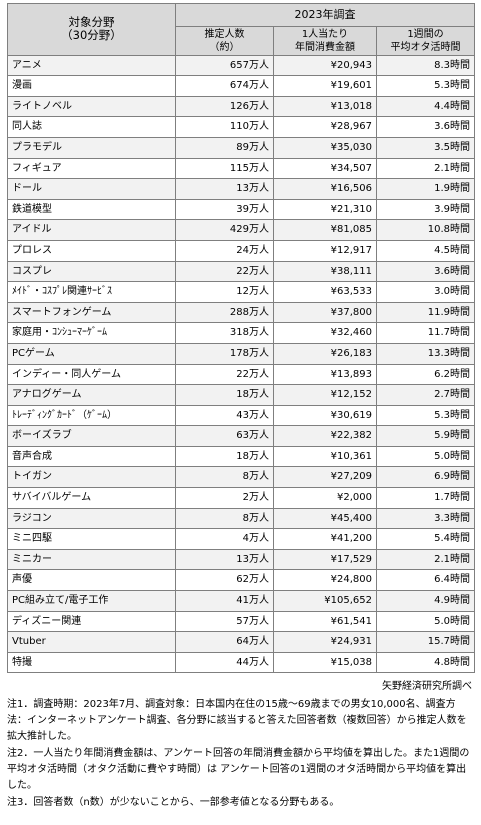 The width and height of the screenshot is (481, 825). I want to click on header-population-line2: （約）, so click(224, 47).